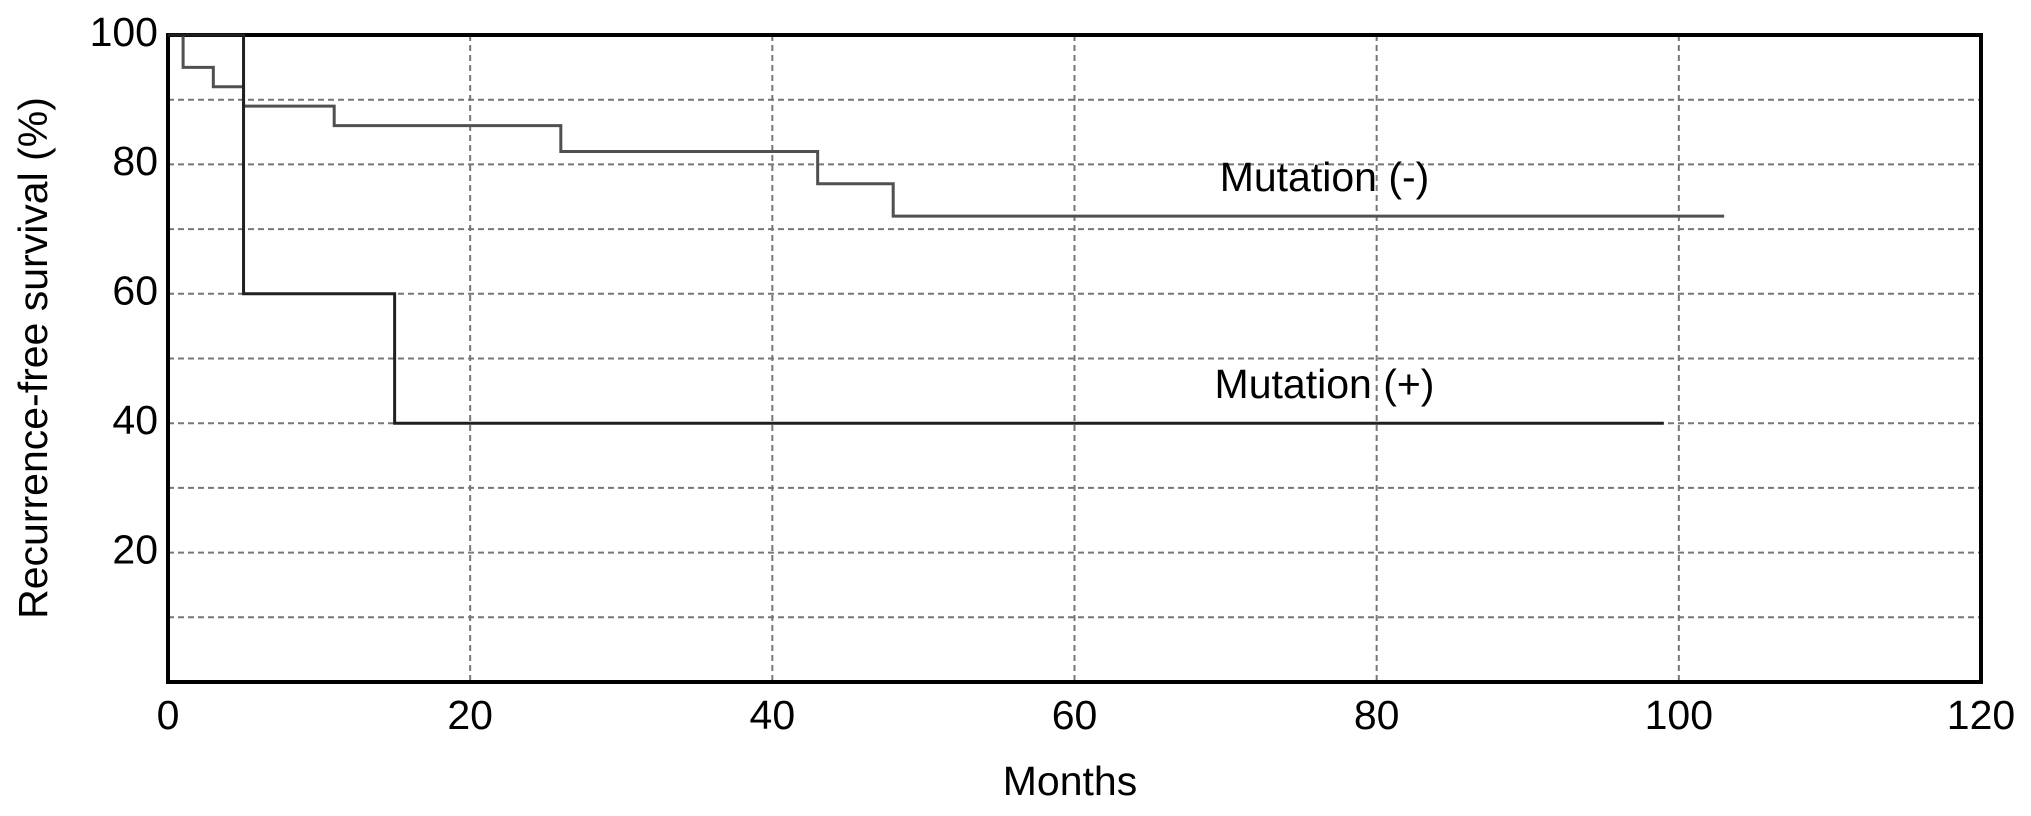  Describe the element at coordinates (1679, 715) in the screenshot. I see `x-tick-label: 100` at that location.